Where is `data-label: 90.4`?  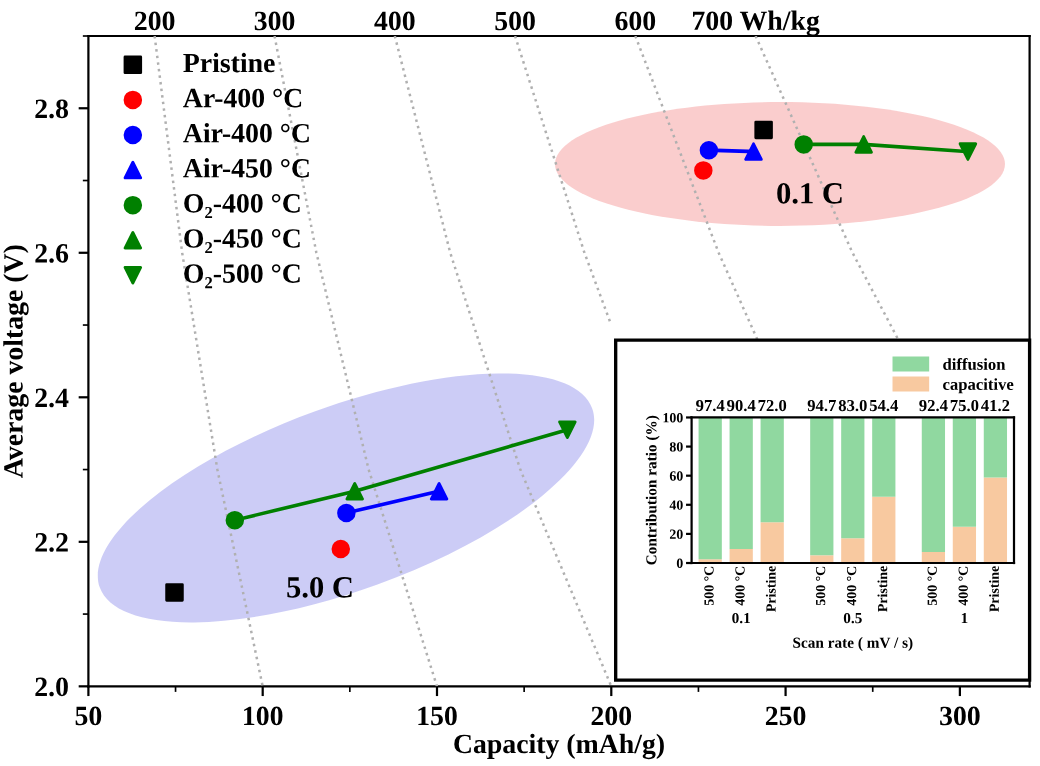
data-label: 90.4 is located at coordinates (741, 405).